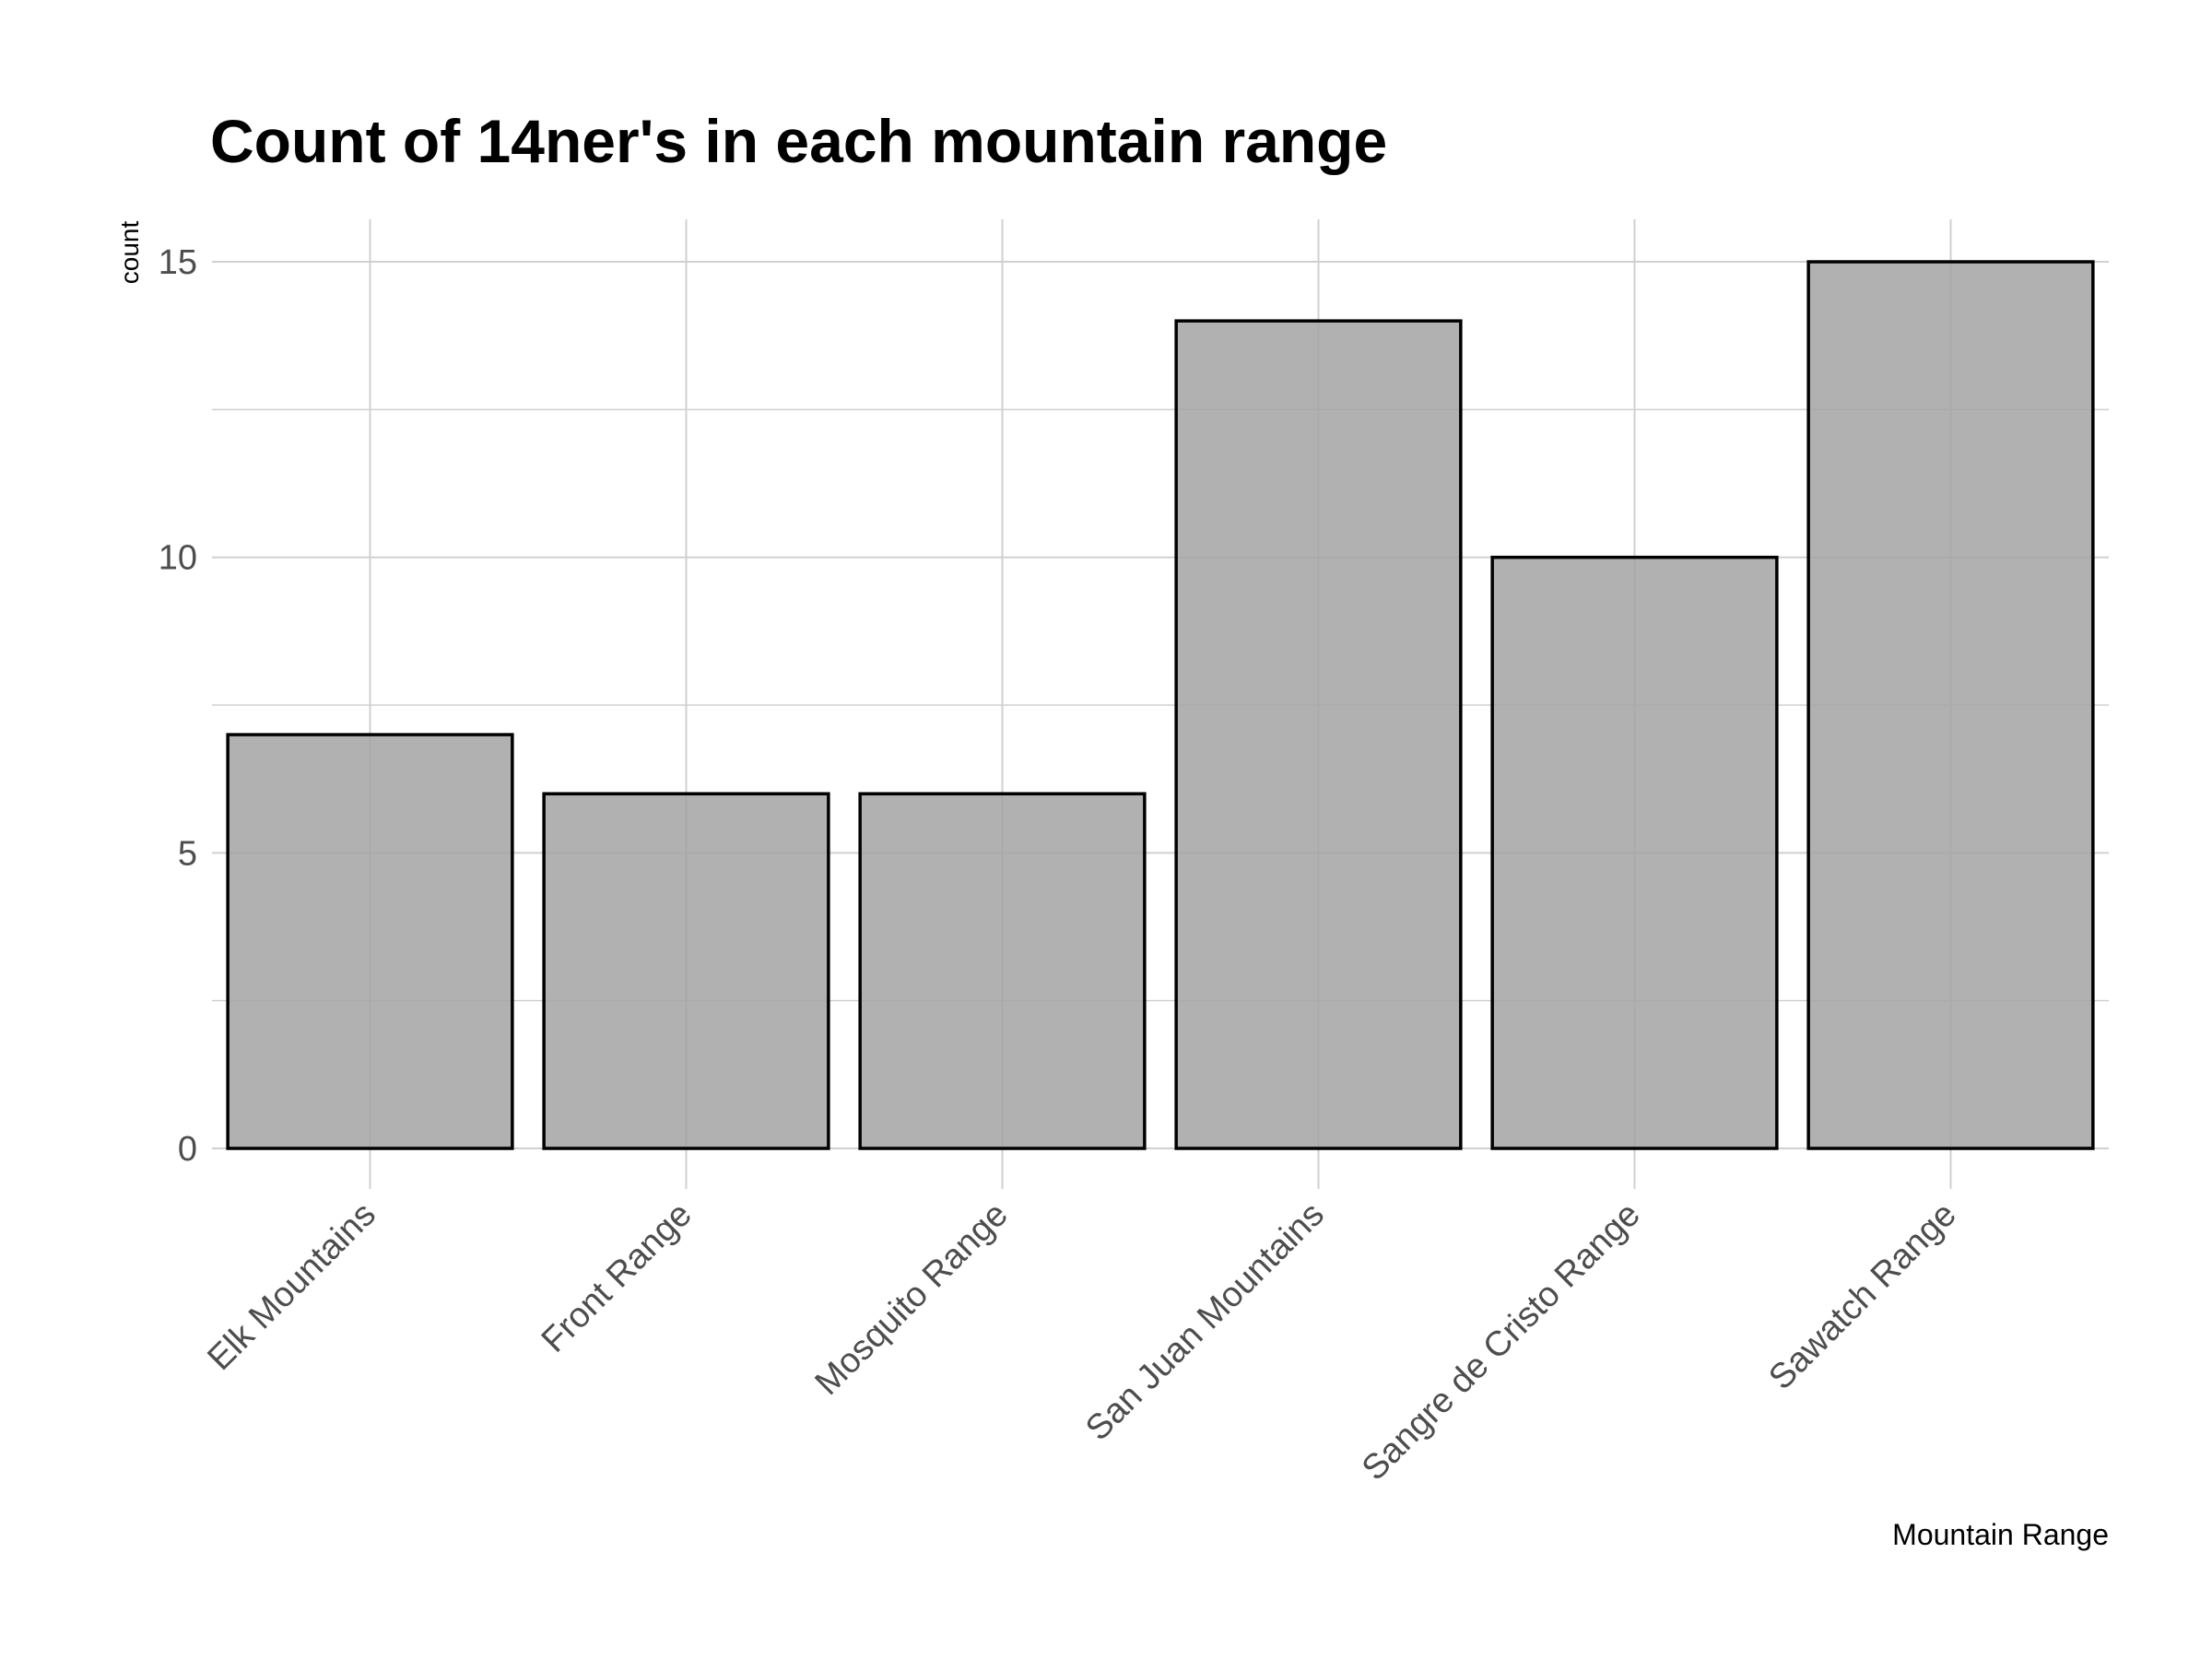  Describe the element at coordinates (187, 853) in the screenshot. I see `y-tick-label: 5` at that location.